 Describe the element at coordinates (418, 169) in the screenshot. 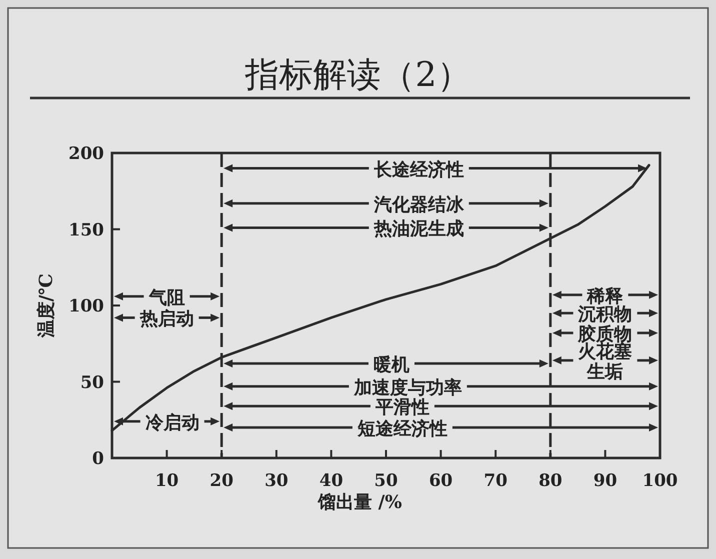

I see `annotation: 长途经济性` at that location.